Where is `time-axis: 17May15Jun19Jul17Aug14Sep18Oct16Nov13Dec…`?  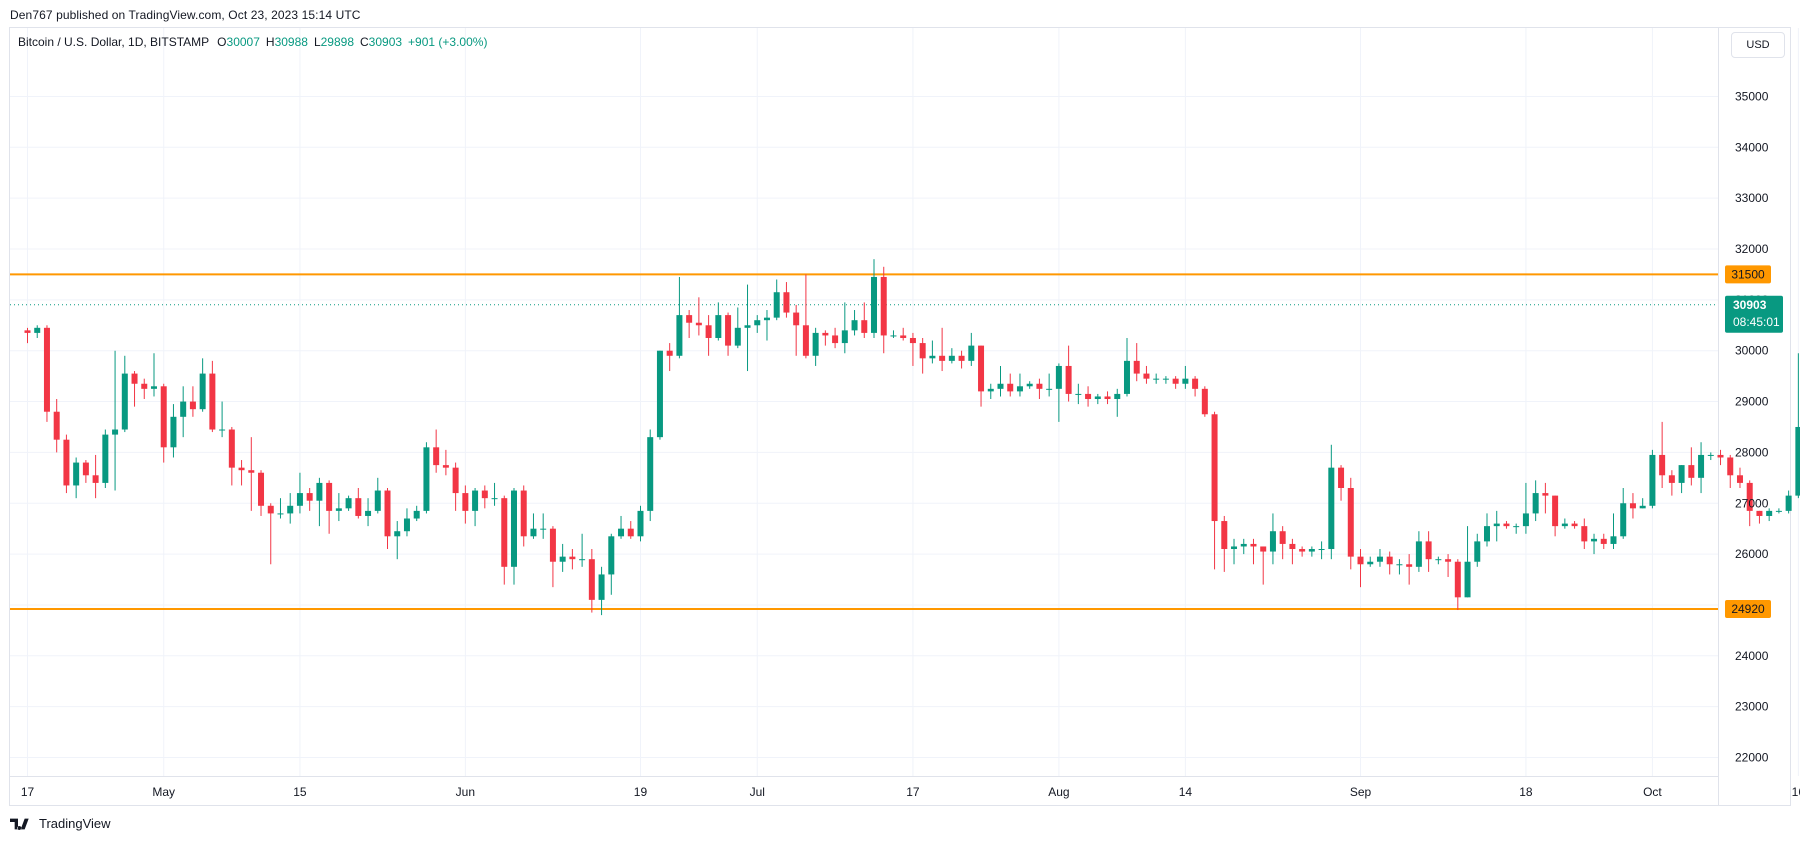
time-axis: 17May15Jun19Jul17Aug14Sep18Oct16Nov13Dec… is located at coordinates (910, 792).